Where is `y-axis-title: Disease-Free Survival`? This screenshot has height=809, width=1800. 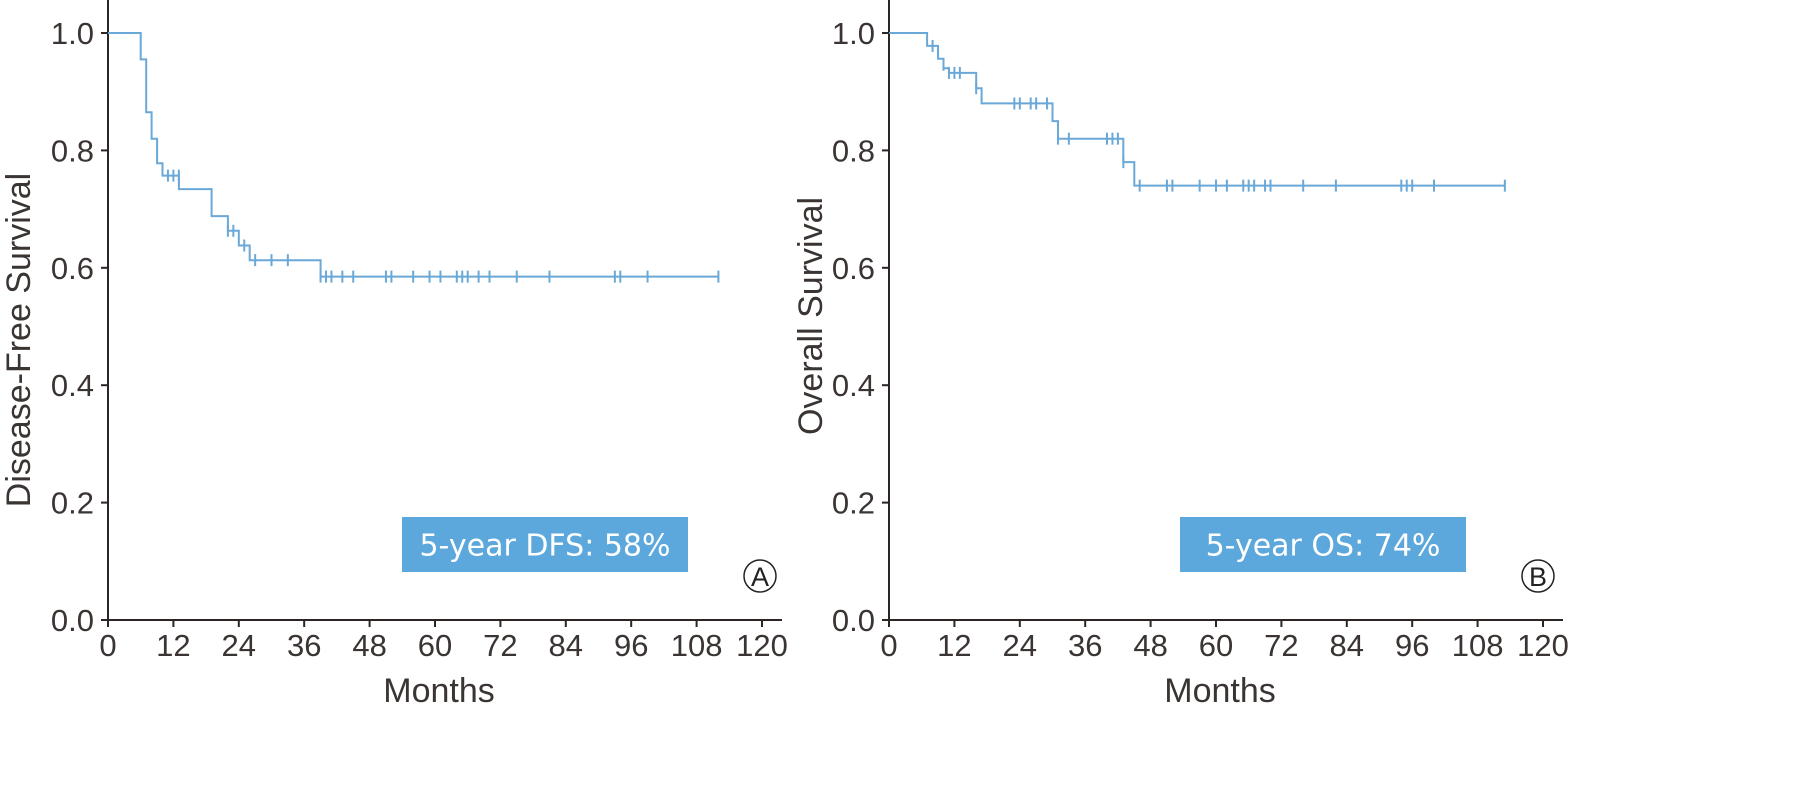
y-axis-title: Disease-Free Survival is located at coordinates (19, 340).